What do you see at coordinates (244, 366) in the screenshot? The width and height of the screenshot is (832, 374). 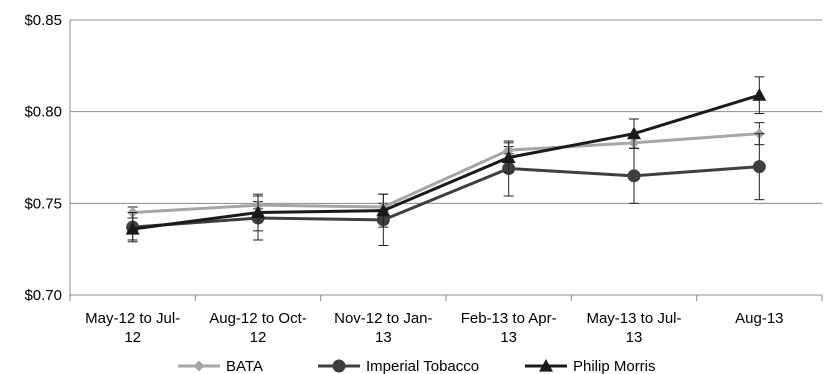 I see `legend-label: BATA` at bounding box center [244, 366].